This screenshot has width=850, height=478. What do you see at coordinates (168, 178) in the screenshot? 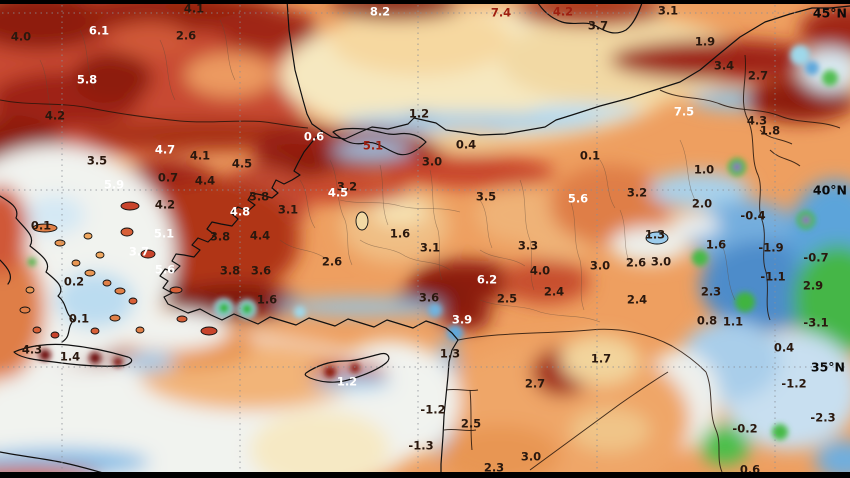
I see `value-label: 0.7` at bounding box center [168, 178].